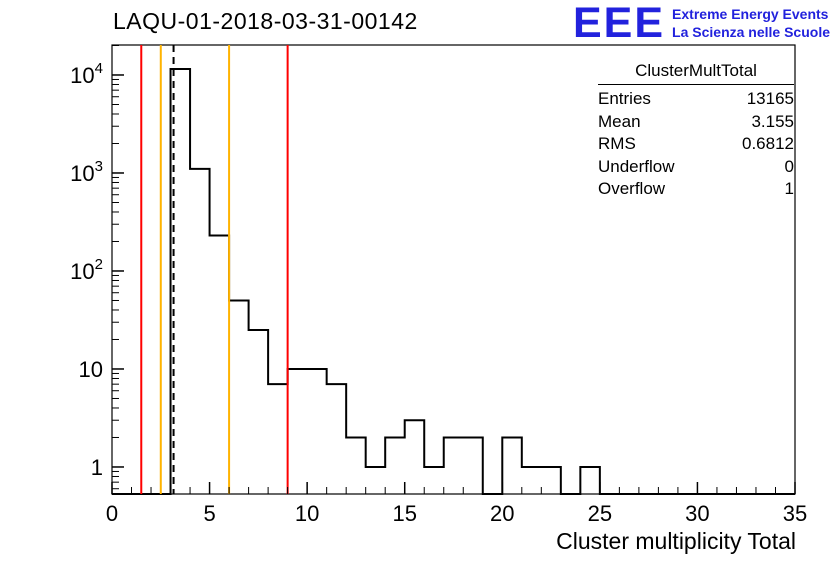 This screenshot has height=572, width=836. Describe the element at coordinates (789, 166) in the screenshot. I see `stats-row-value: 0` at that location.